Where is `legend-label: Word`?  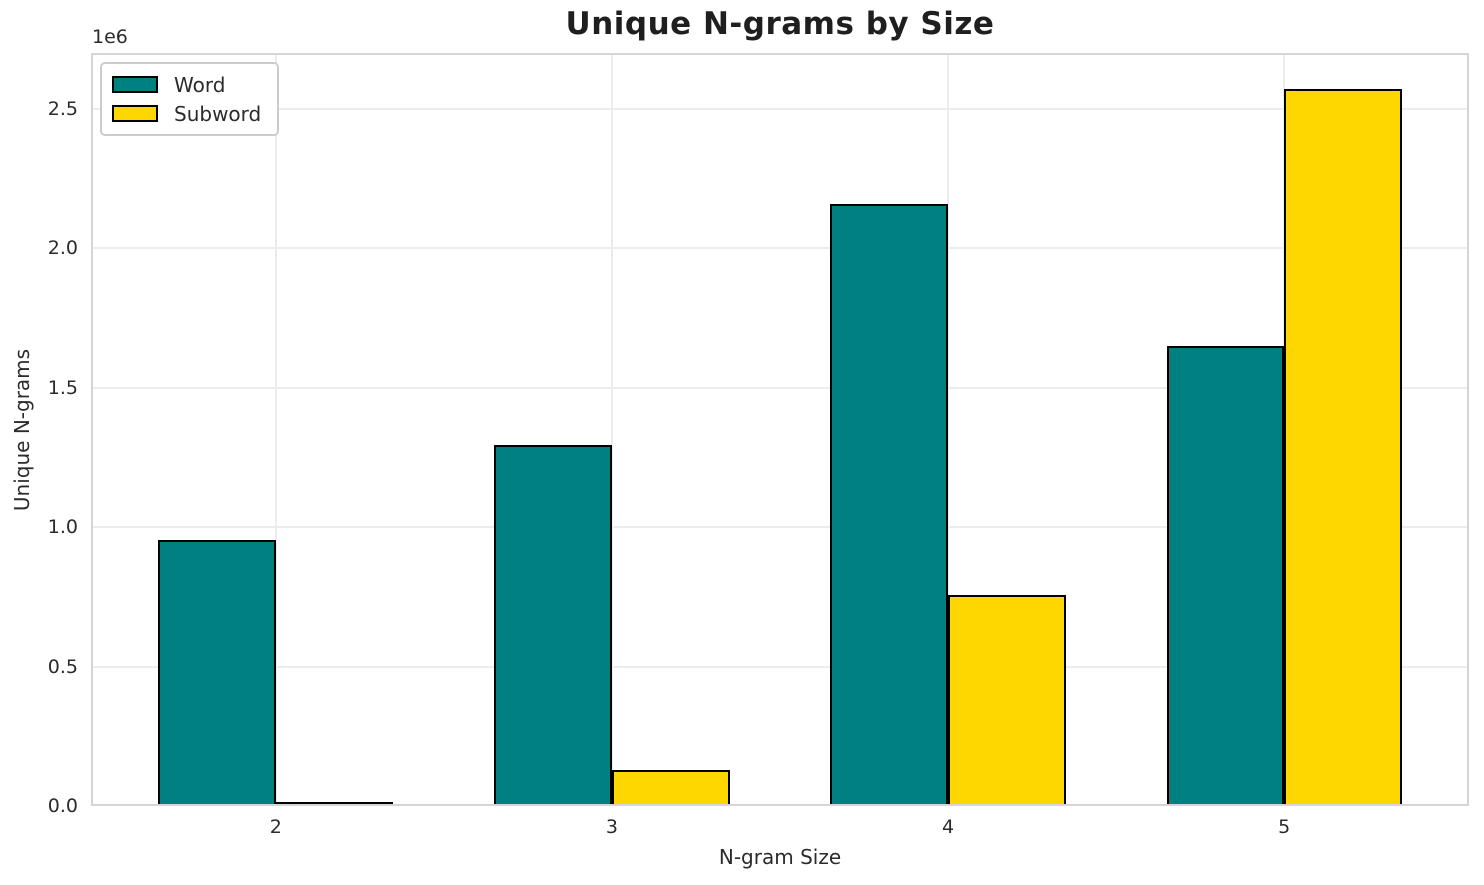
legend-label: Word is located at coordinates (200, 84).